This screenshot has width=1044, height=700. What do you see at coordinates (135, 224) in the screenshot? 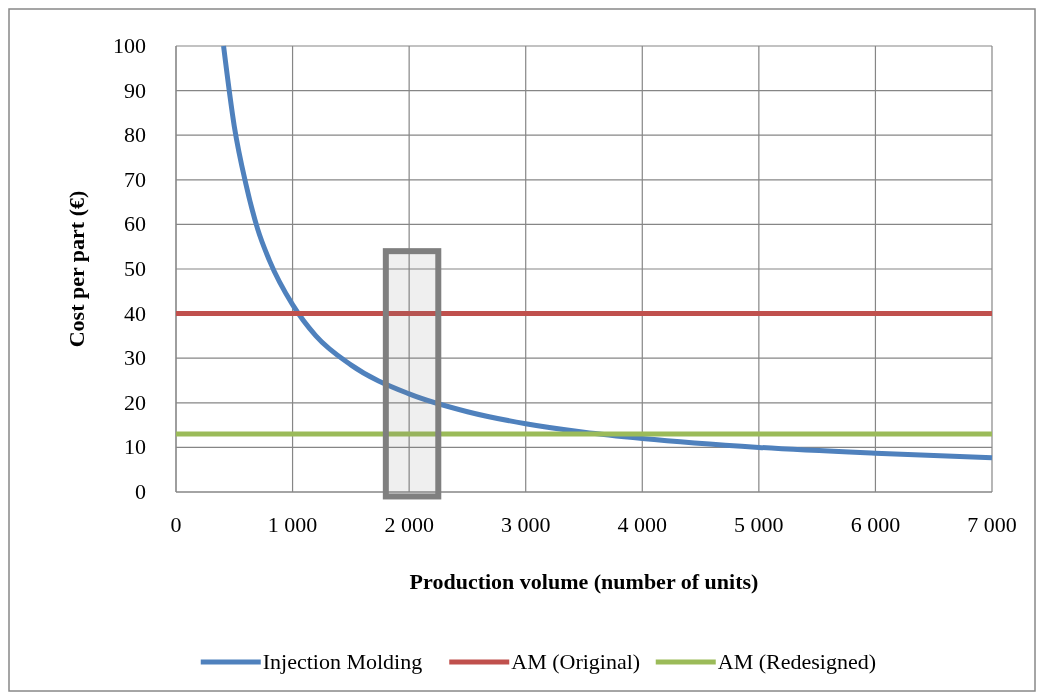
I see `y-tick-label: 60` at bounding box center [135, 224].